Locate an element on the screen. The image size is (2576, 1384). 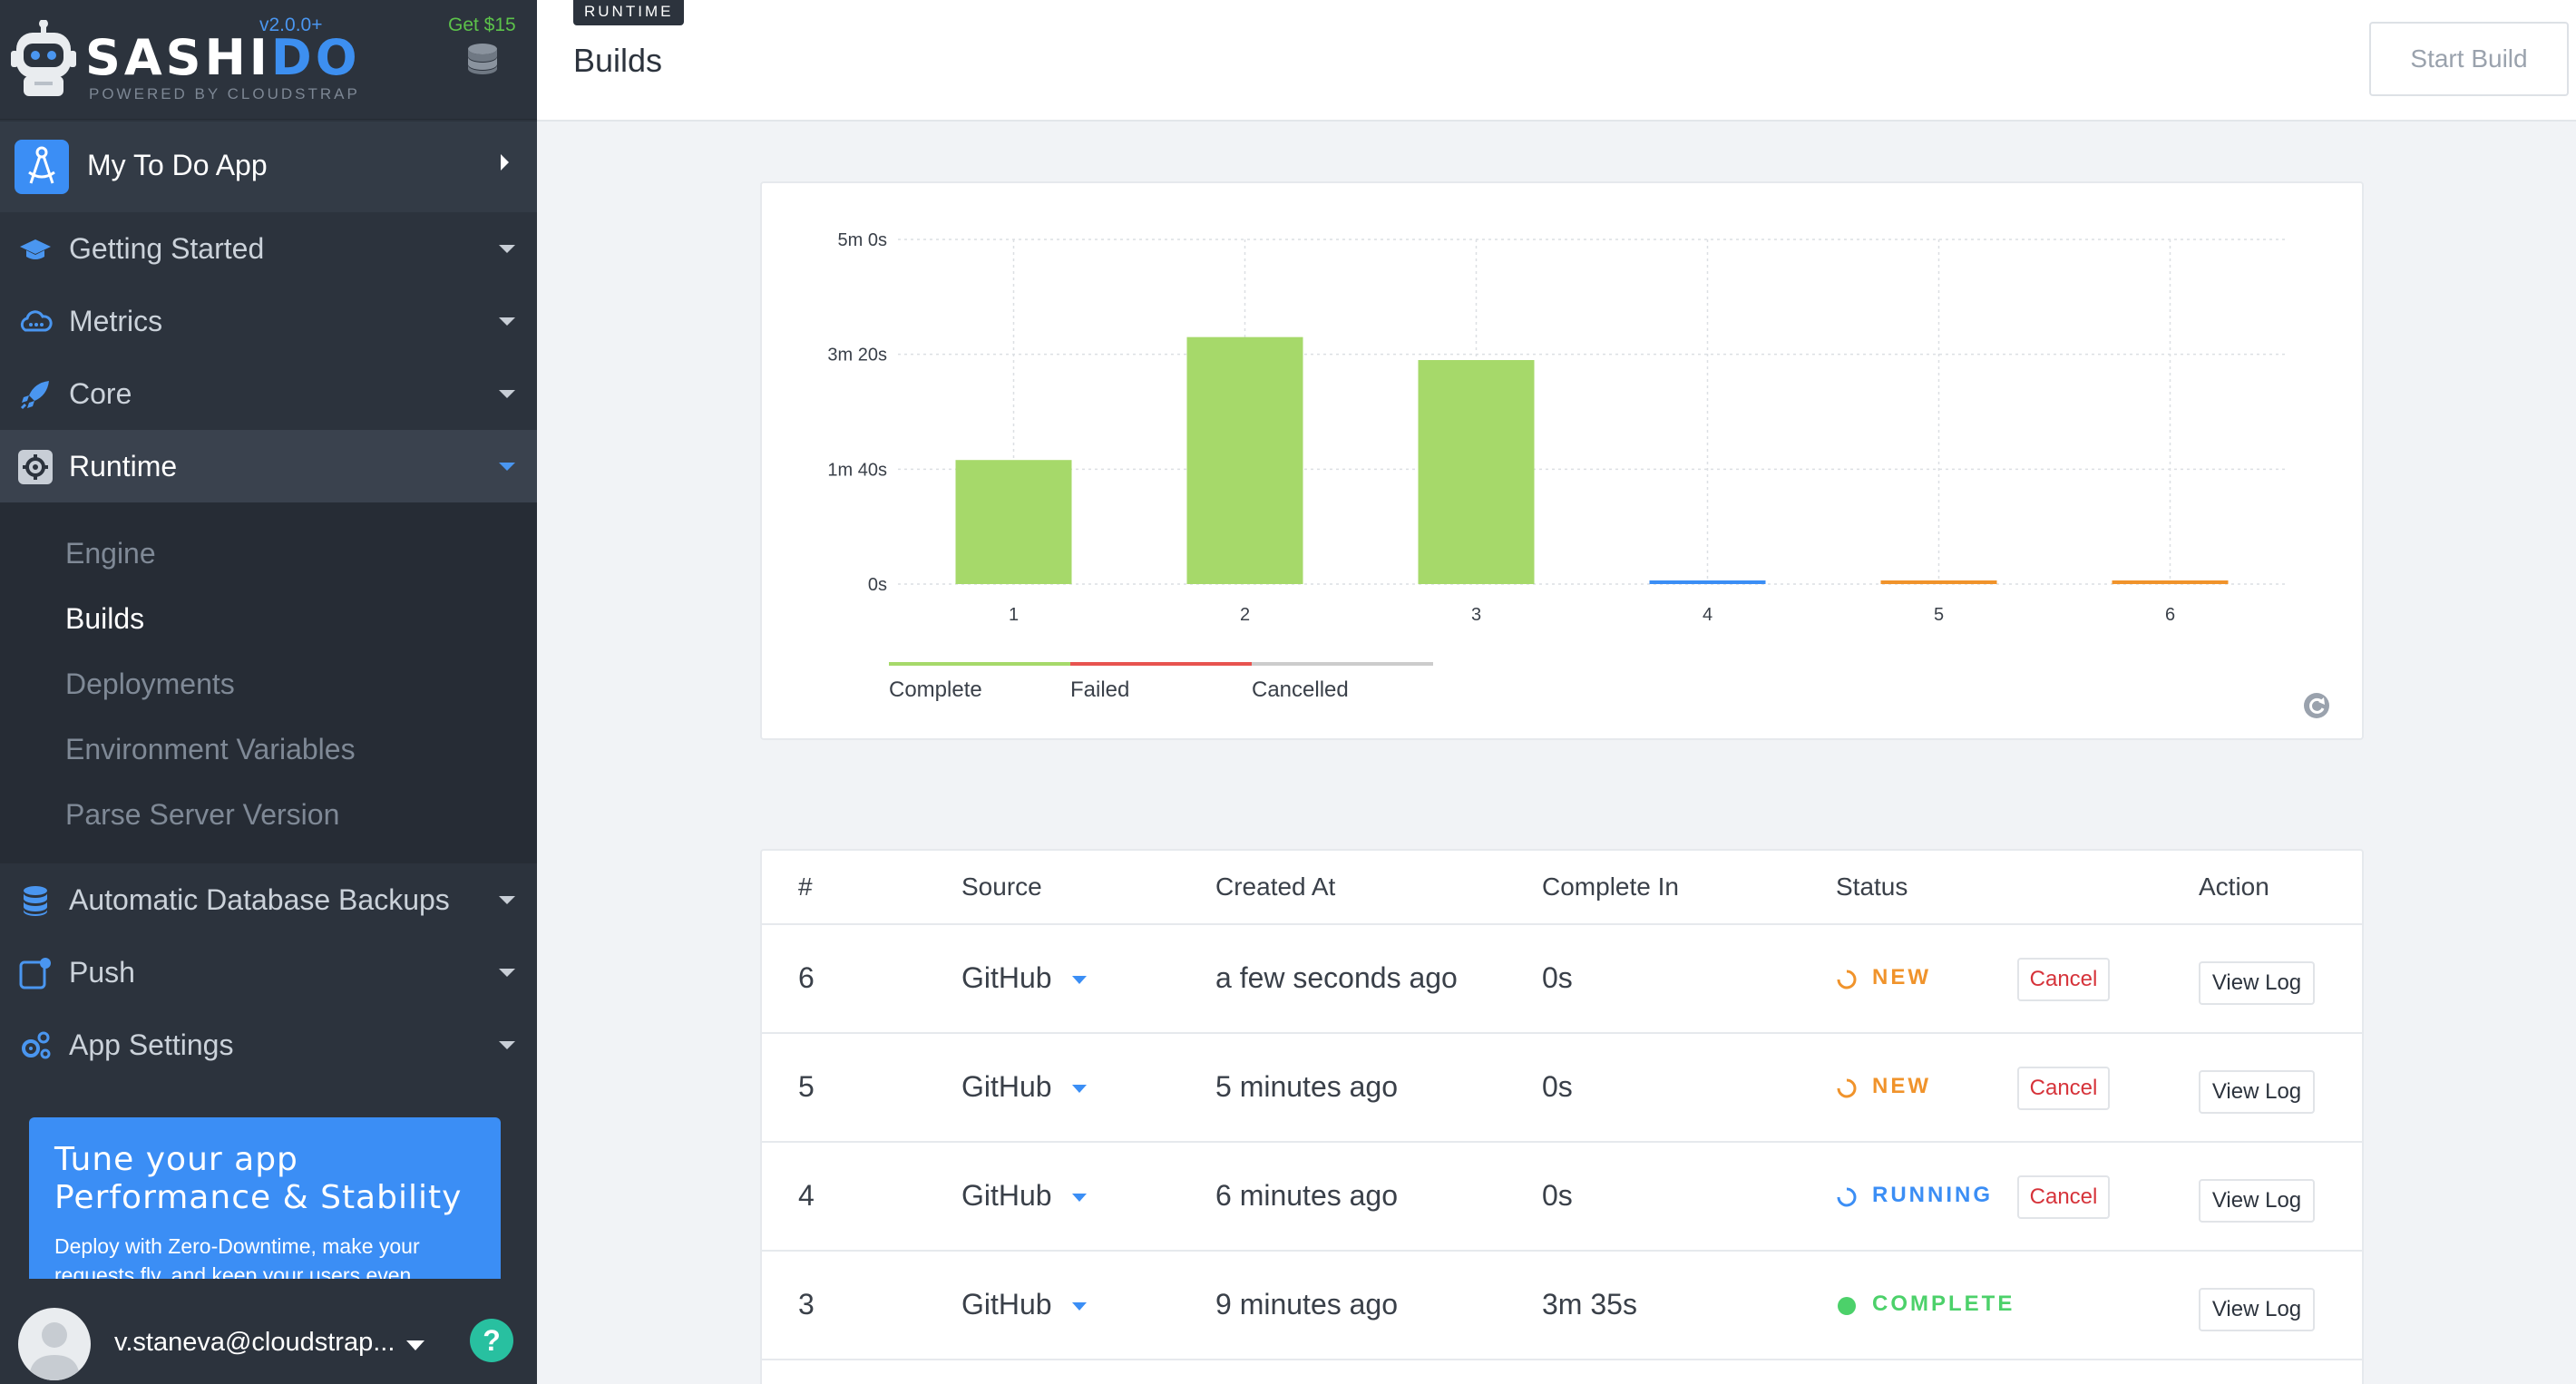
get-credit-link: Get $15 is located at coordinates (482, 25).